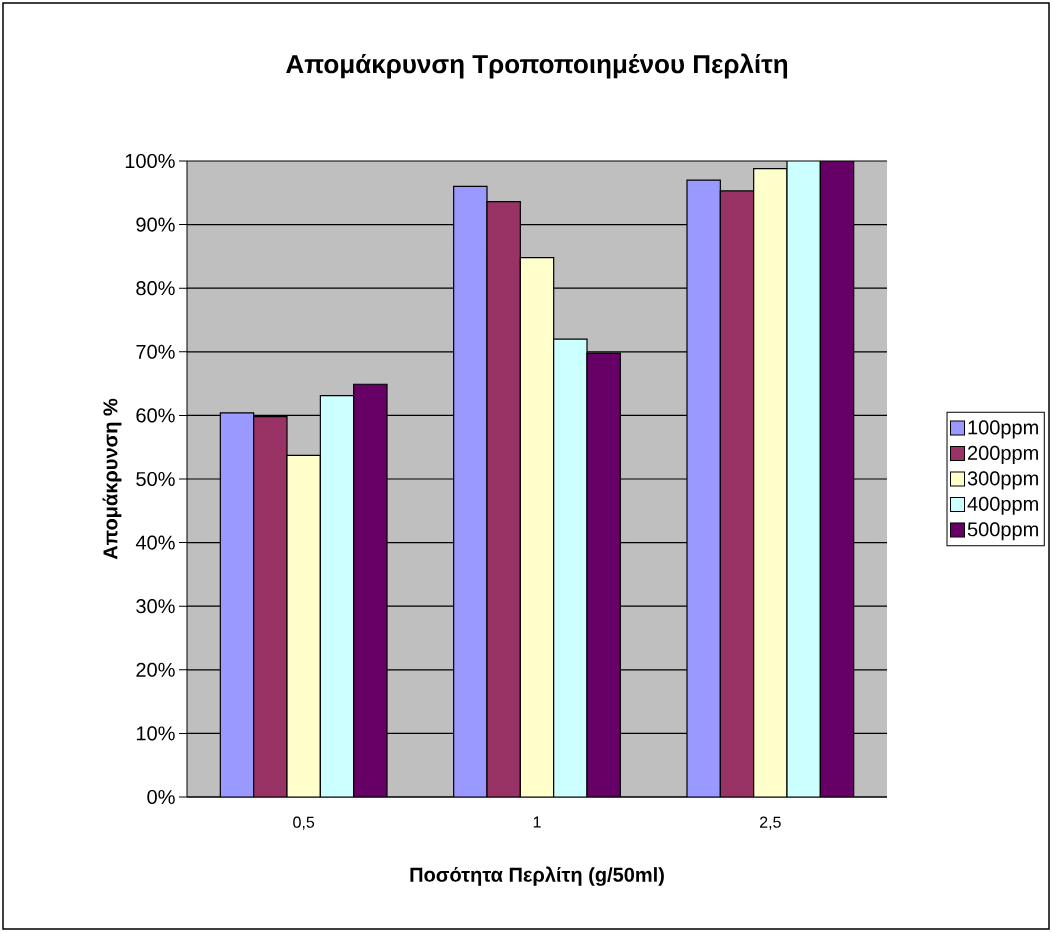 The height and width of the screenshot is (932, 1052). I want to click on y-tick-label: 30%, so click(155, 606).